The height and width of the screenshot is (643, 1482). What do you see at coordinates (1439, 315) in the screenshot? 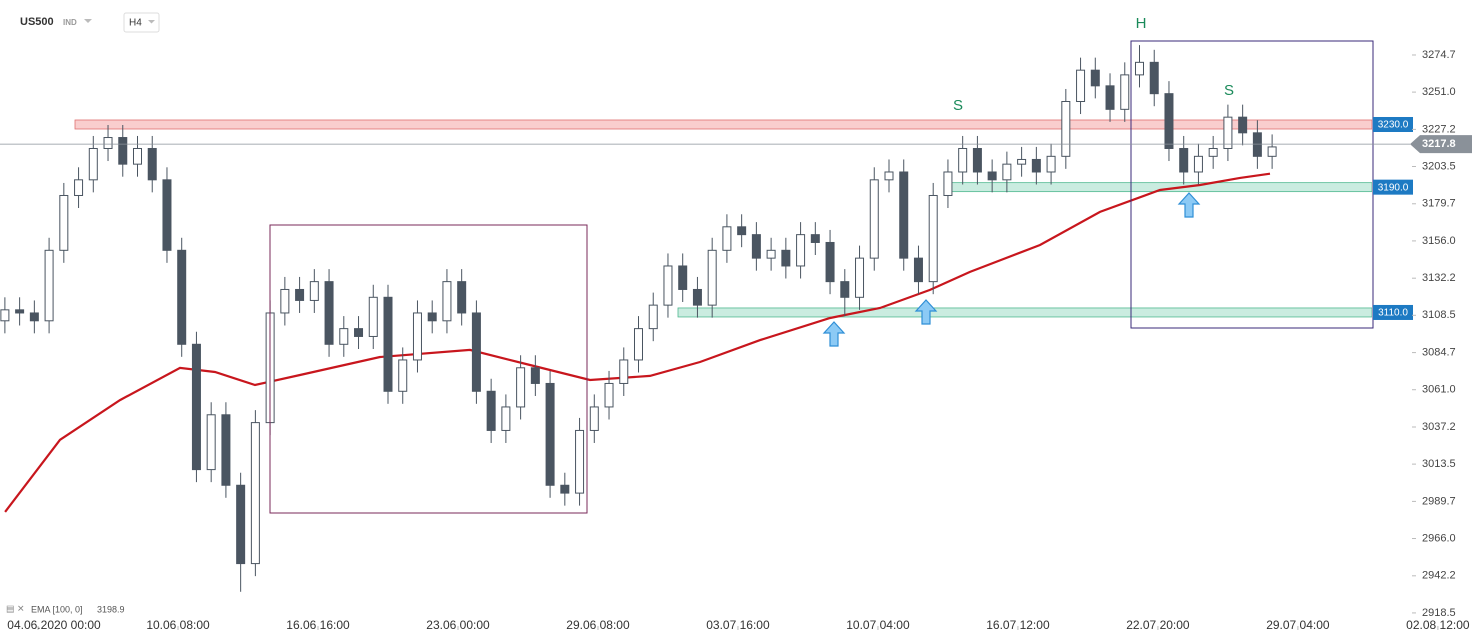
I see `y-tick-label: 3108.5` at bounding box center [1439, 315].